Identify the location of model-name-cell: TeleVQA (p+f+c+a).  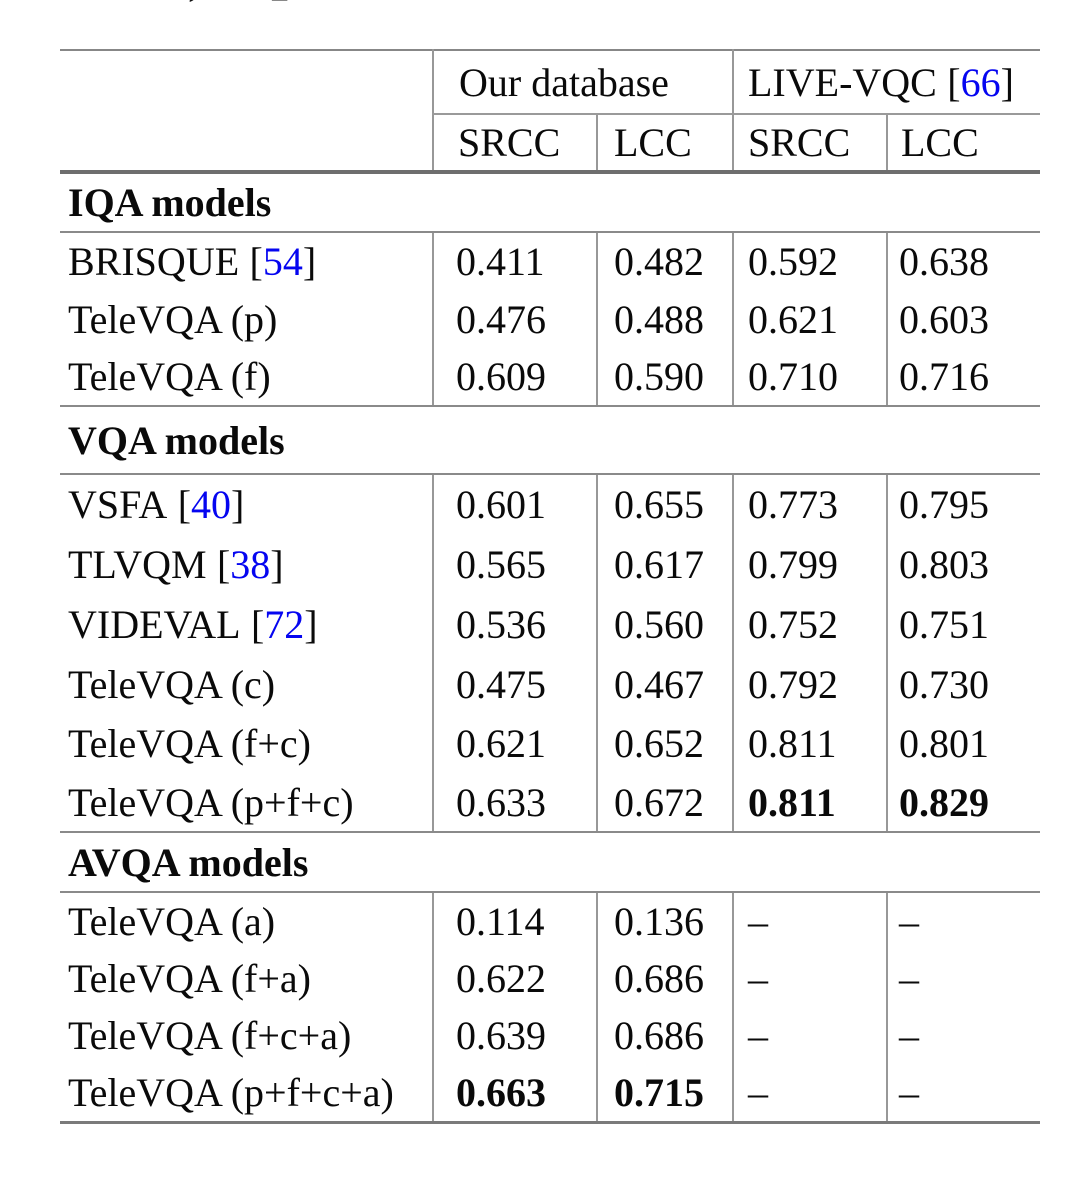
(246, 1094).